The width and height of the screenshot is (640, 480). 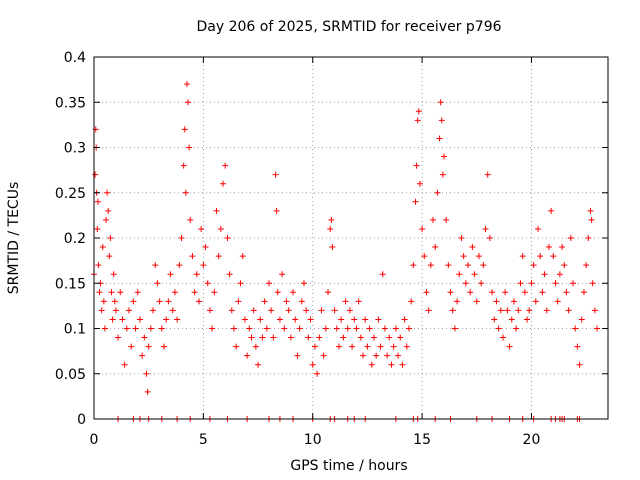 I want to click on y-tick-label: 0.15, so click(x=70, y=284).